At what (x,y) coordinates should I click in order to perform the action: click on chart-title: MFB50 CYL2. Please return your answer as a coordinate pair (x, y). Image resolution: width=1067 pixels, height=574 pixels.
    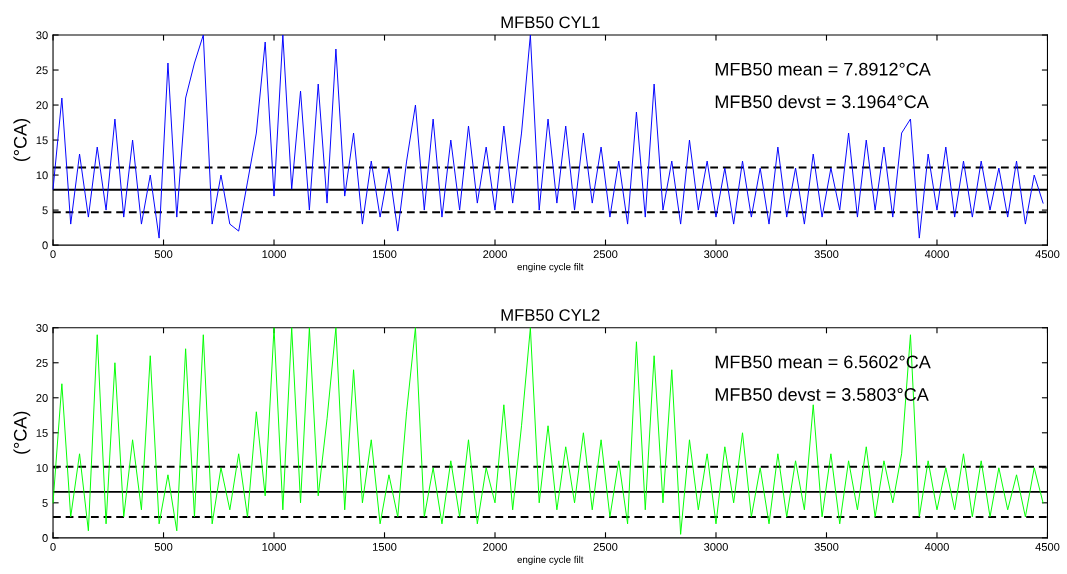
    Looking at the image, I should click on (550, 315).